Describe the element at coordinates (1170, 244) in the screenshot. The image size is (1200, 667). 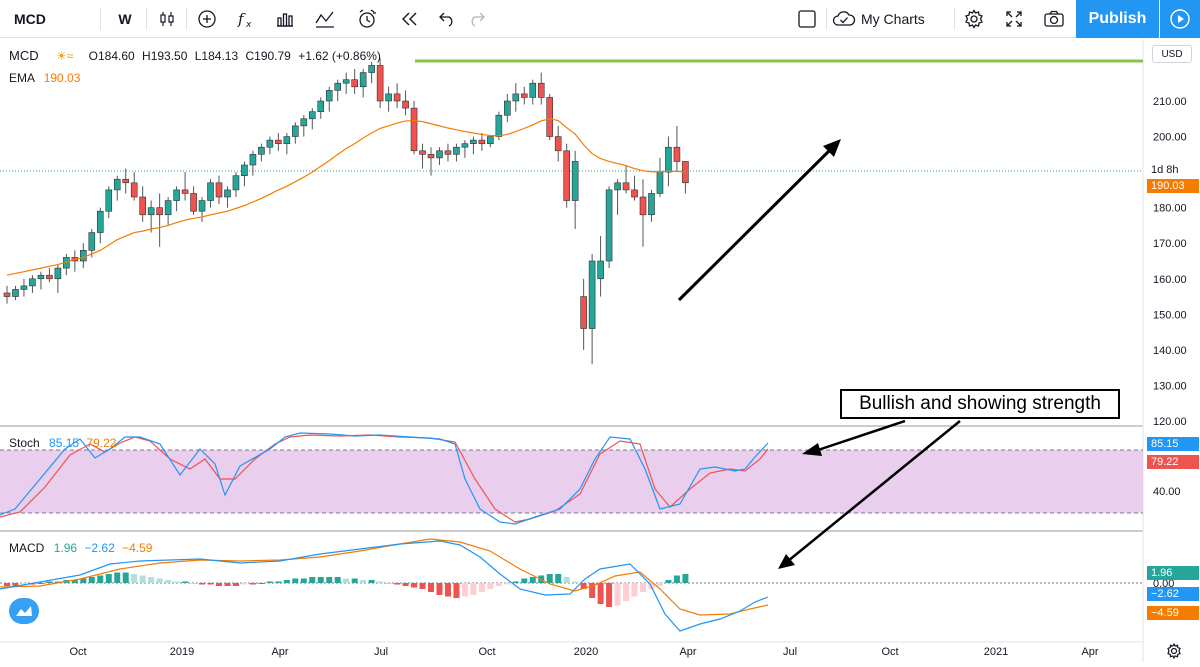
I see `price-tick-label: 170.00` at that location.